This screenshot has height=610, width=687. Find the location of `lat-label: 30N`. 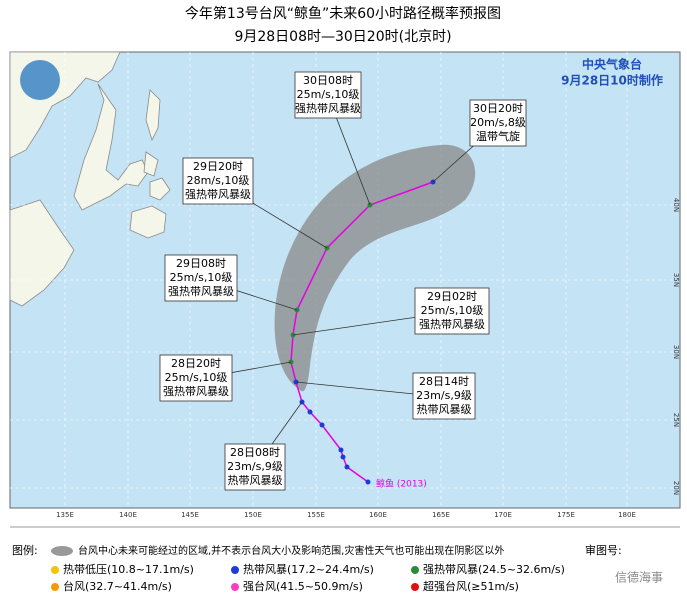

lat-label: 30N is located at coordinates (676, 352).